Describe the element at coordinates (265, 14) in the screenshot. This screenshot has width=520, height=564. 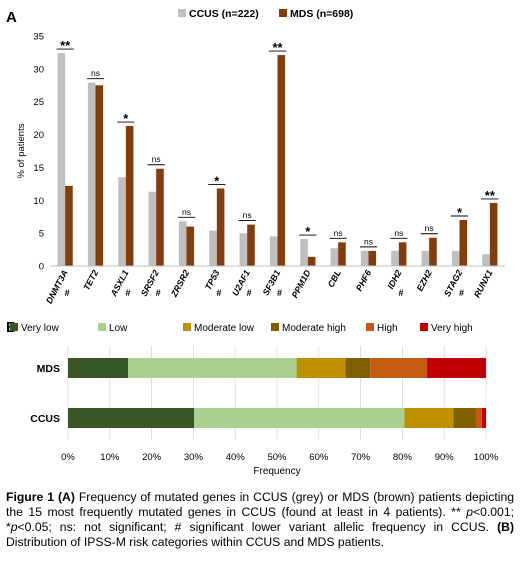
I see `legend-a: CCUS (n=222) MDS (n=698)` at that location.